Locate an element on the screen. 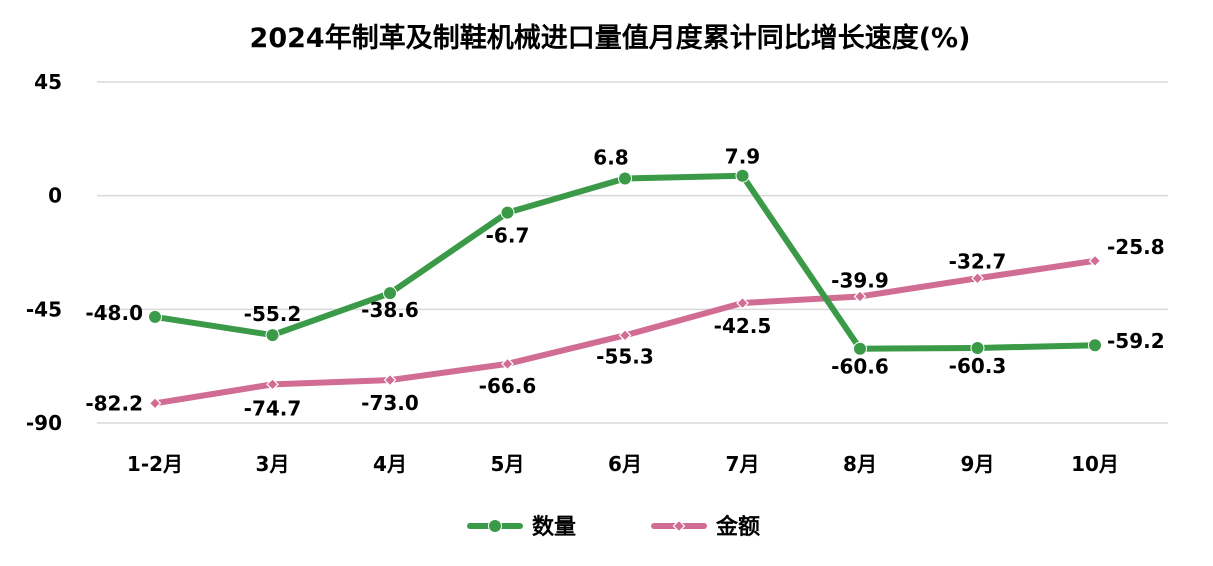  data-label-amount: -55.3 is located at coordinates (625, 356).